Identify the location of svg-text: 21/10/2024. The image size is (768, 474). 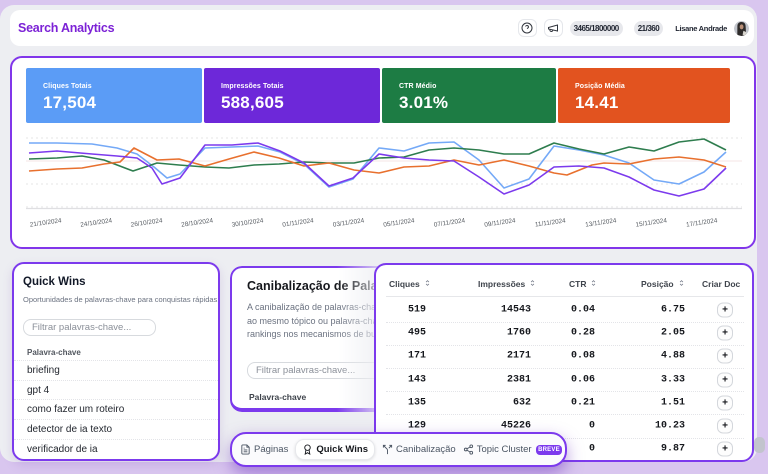
(45, 222).